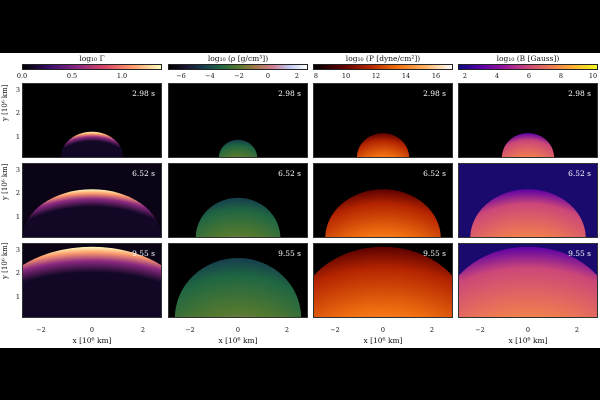  Describe the element at coordinates (268, 76) in the screenshot. I see `colorbar-tick: 0` at that location.